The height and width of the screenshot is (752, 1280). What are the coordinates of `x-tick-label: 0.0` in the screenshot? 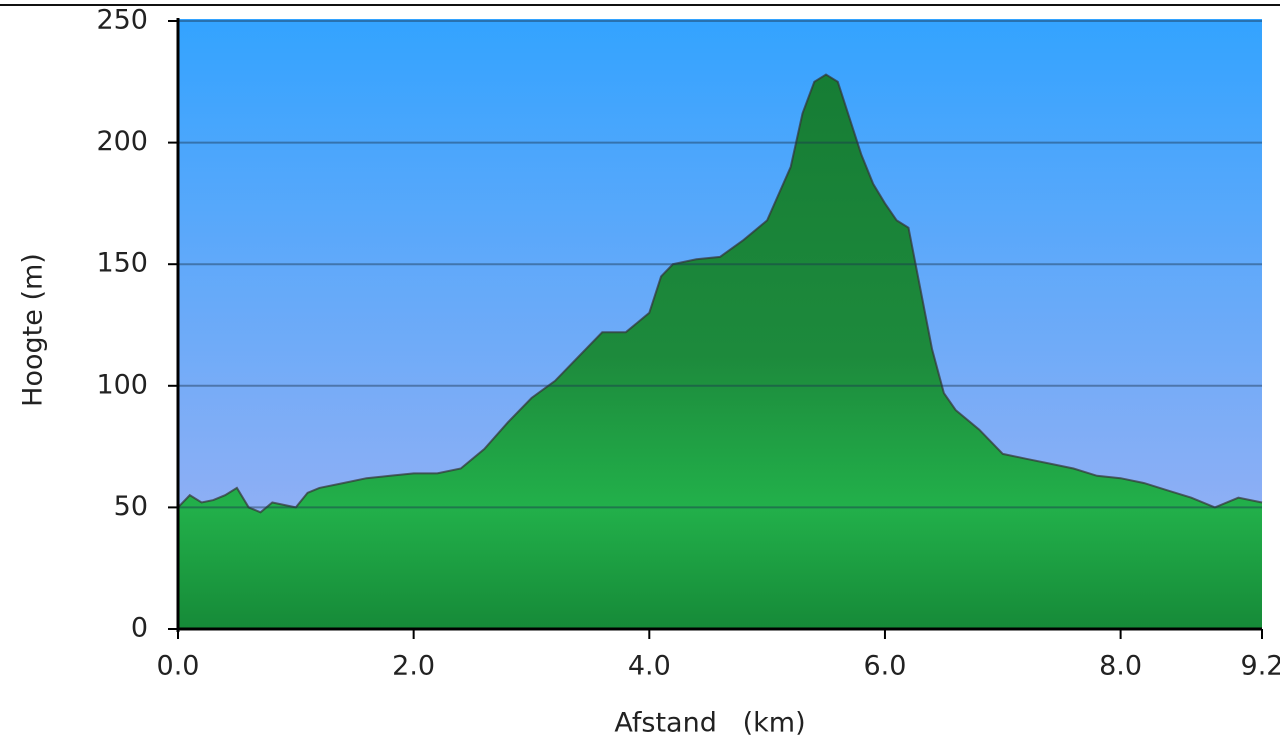 It's located at (178, 666).